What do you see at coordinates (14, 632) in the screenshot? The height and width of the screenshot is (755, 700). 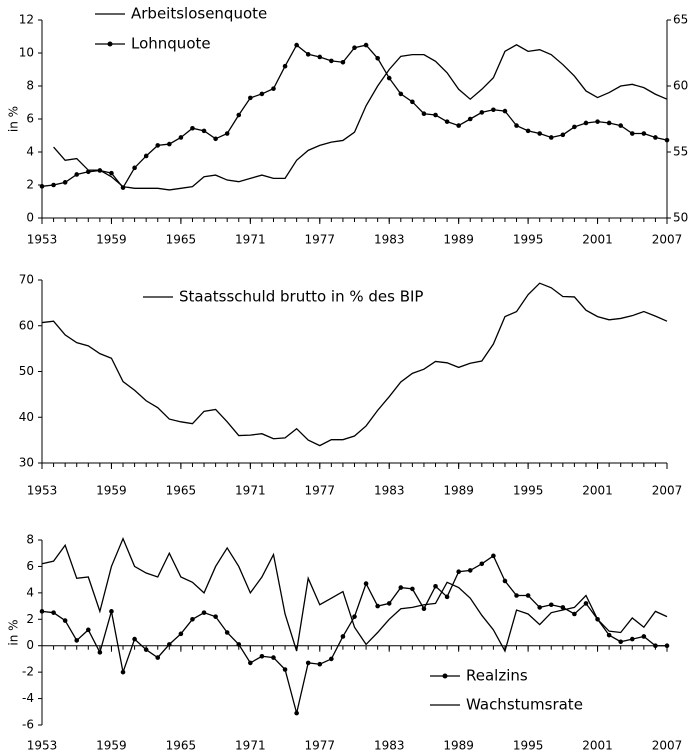 I see `y-axis-label: in %` at bounding box center [14, 632].